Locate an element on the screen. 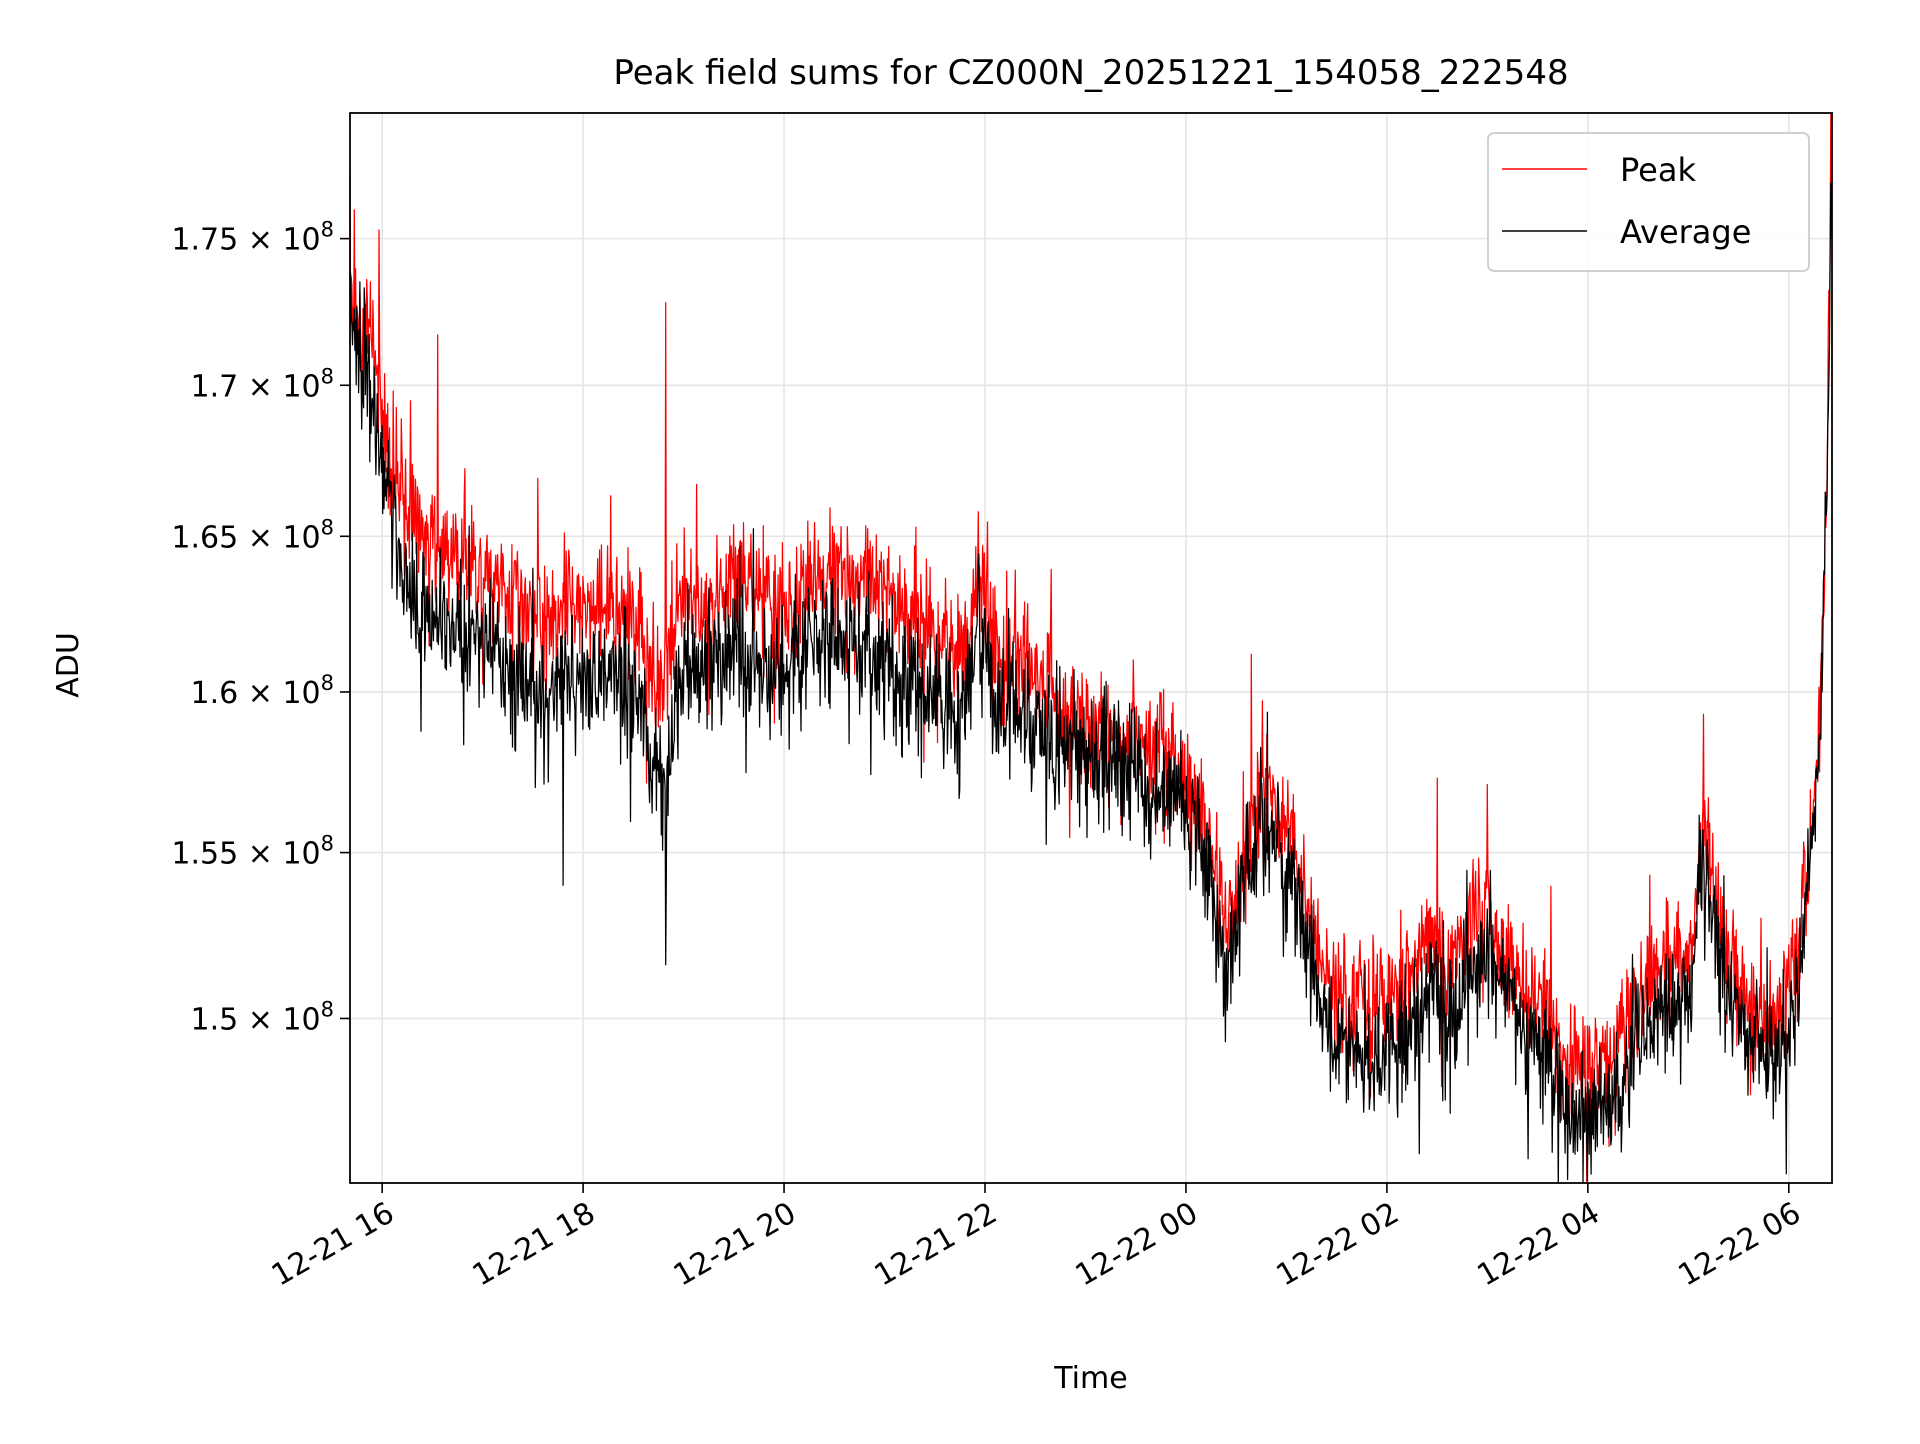 Image resolution: width=1920 pixels, height=1444 pixels. y-tick-label: 1.75 × 108 is located at coordinates (252, 238).